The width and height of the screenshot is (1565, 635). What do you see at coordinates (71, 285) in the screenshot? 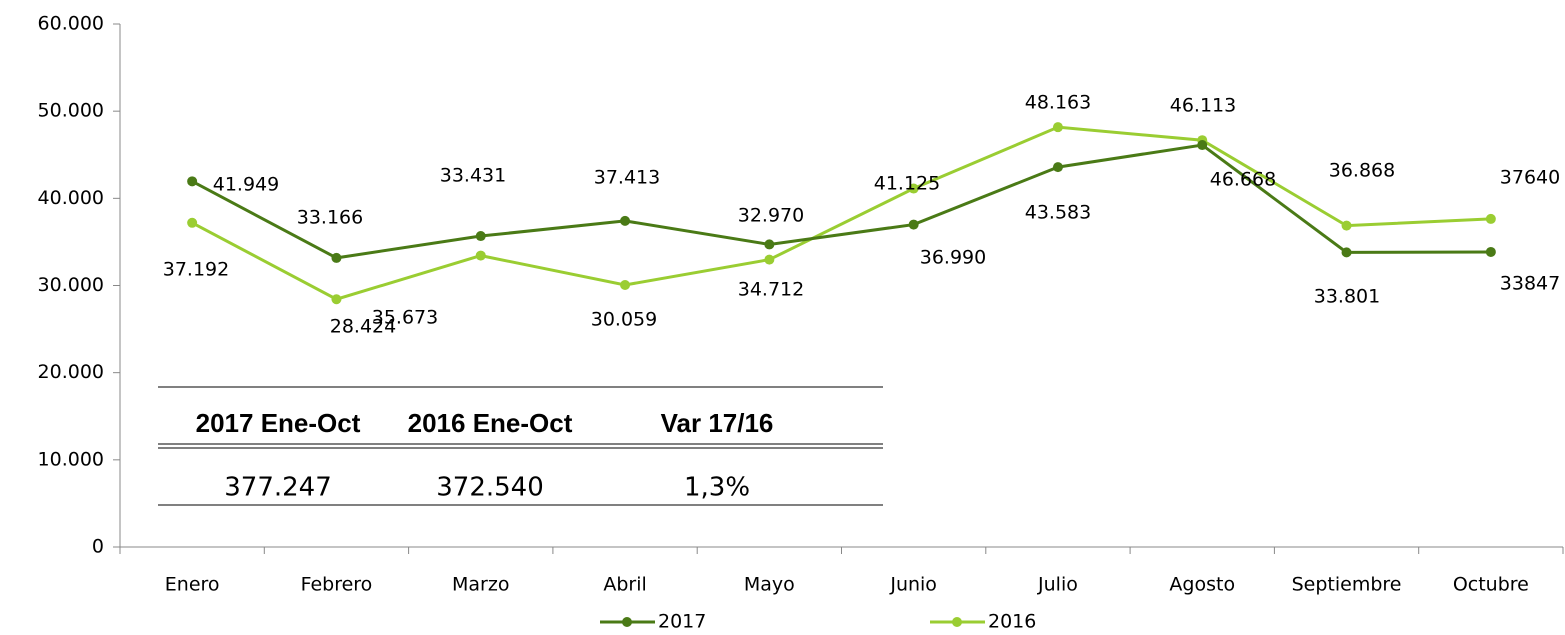
I see `y-tick-label: 30.000` at bounding box center [71, 285].